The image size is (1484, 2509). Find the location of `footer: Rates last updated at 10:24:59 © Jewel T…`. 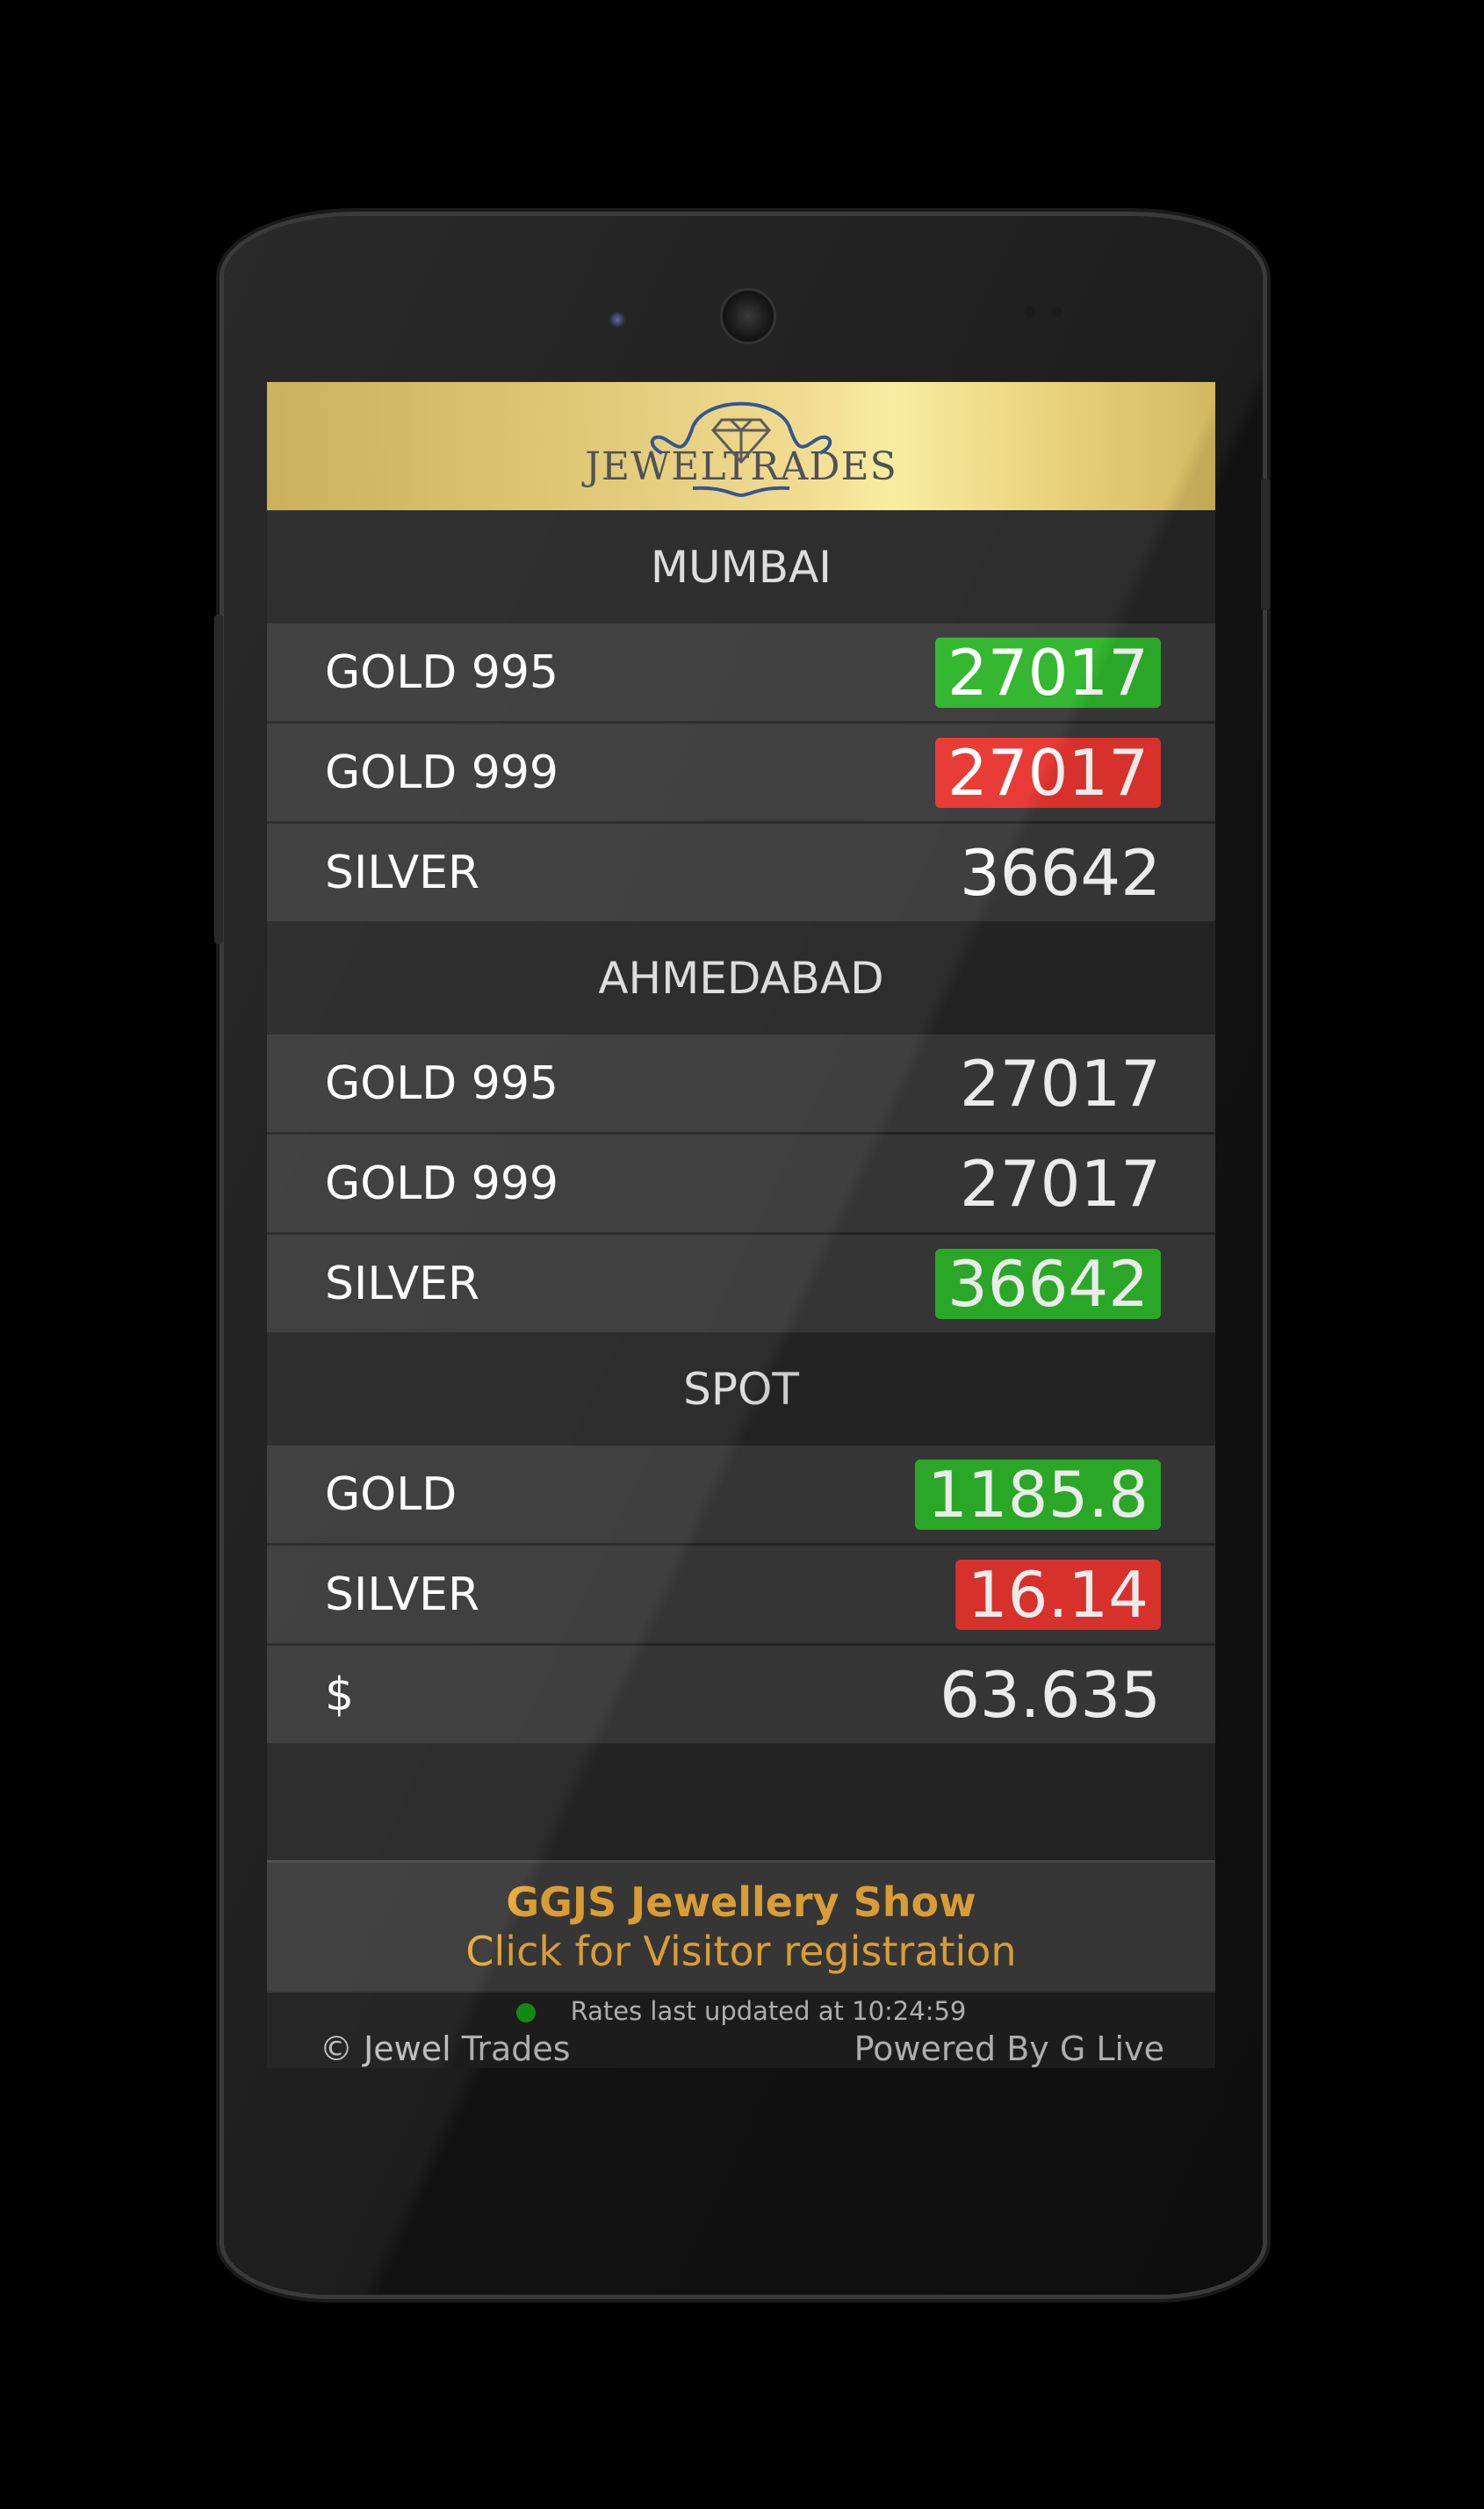

footer: Rates last updated at 10:24:59 © Jewel T… is located at coordinates (741, 2030).